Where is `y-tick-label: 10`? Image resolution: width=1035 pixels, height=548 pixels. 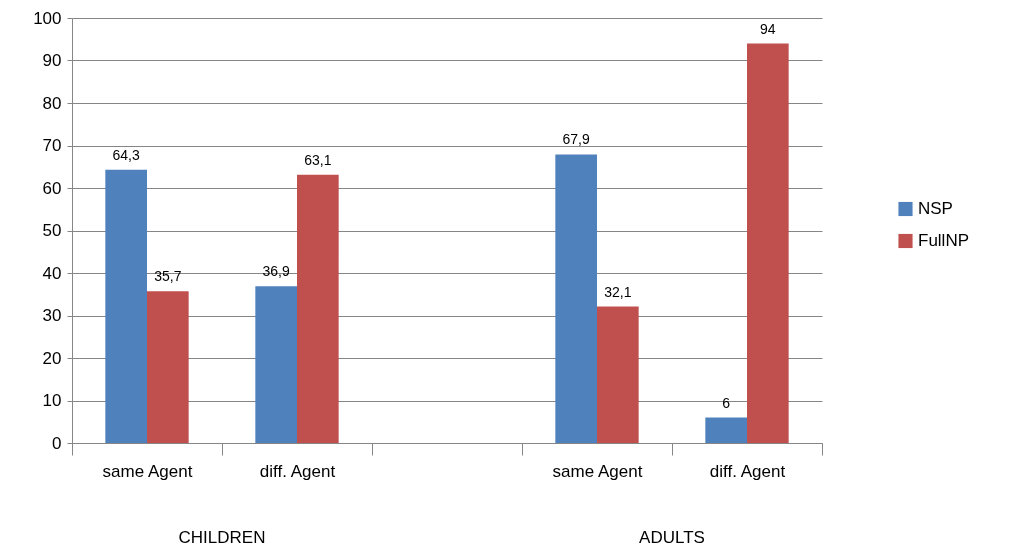
y-tick-label: 10 is located at coordinates (52, 400).